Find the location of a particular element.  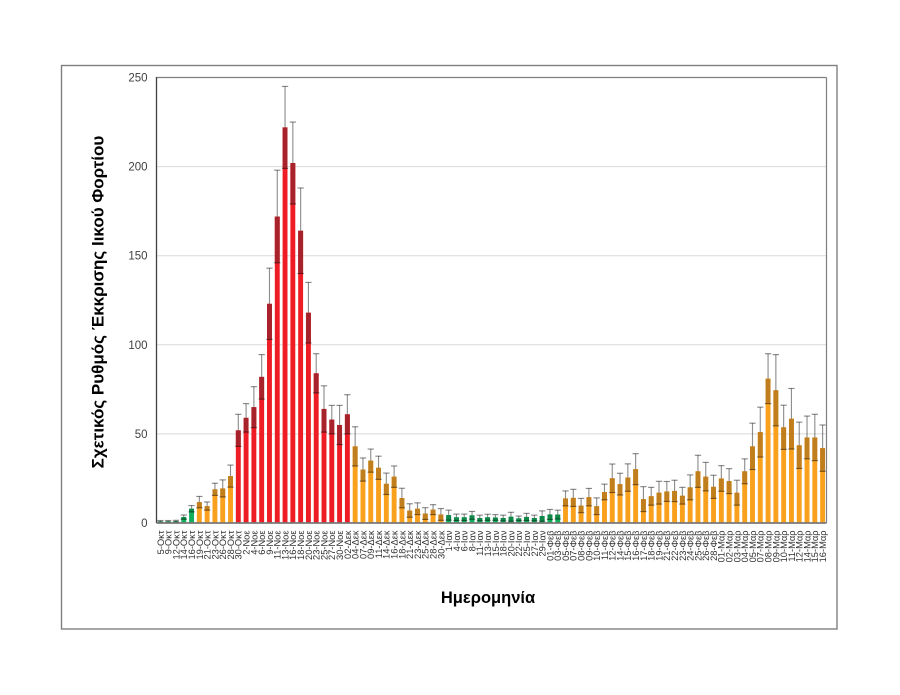

svg-text: 11-Δεκ is located at coordinates (379, 544).